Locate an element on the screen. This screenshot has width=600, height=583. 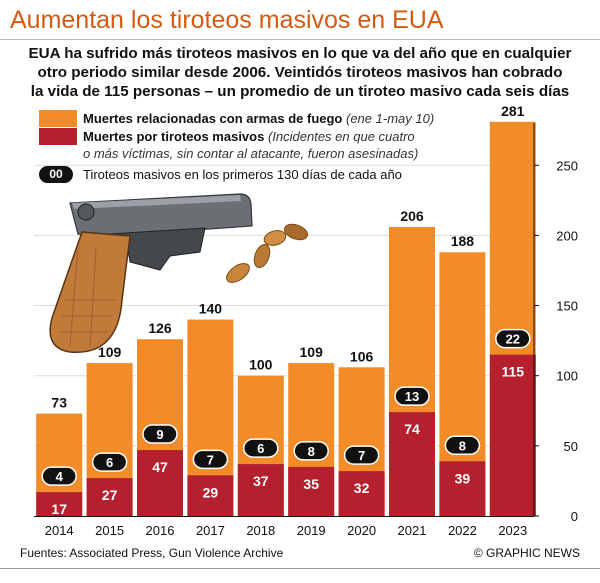
label-gun-deaths-2016: 126 is located at coordinates (160, 328).